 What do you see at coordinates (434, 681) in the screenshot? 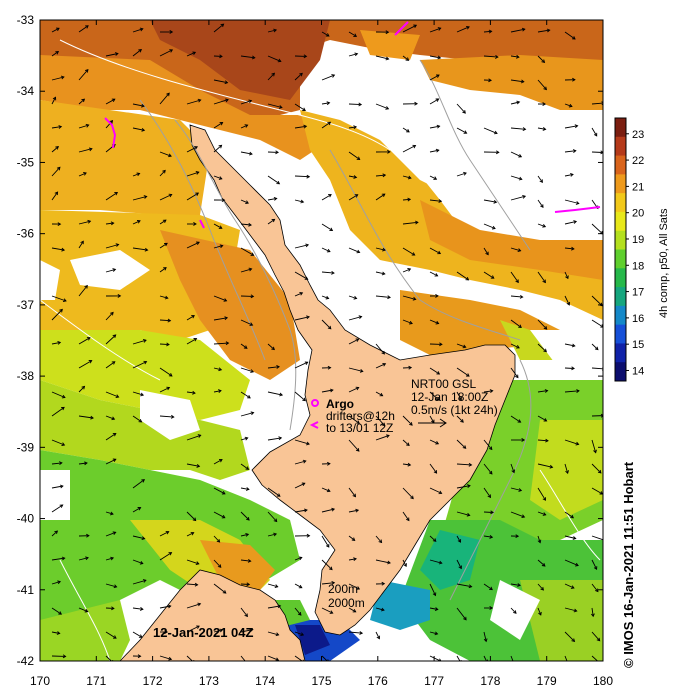
I see `x-tick-label: 177` at bounding box center [434, 681].